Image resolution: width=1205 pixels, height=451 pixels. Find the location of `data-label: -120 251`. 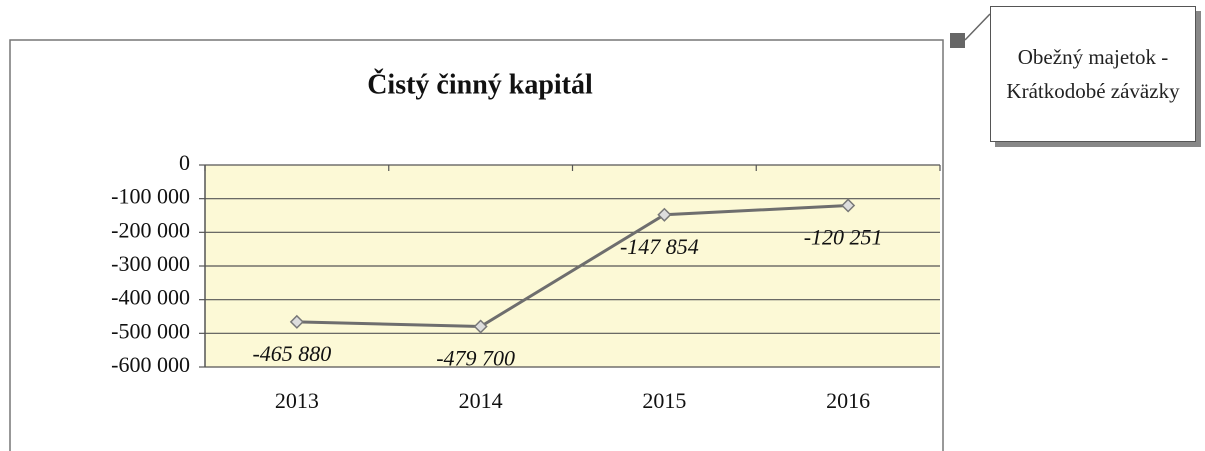

data-label: -120 251 is located at coordinates (843, 237).